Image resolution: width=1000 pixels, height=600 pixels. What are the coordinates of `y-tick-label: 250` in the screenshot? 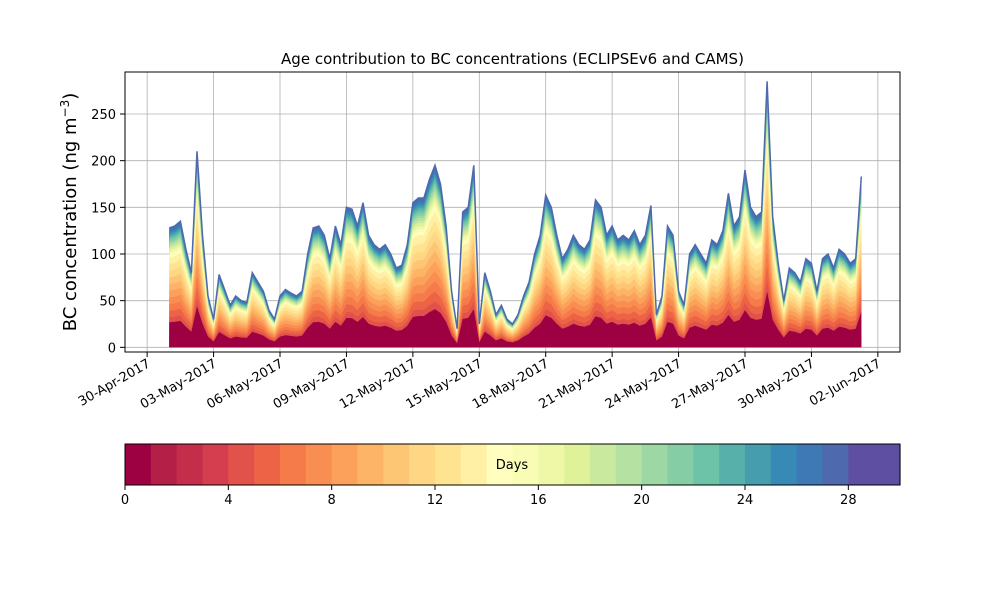 It's located at (103, 115).